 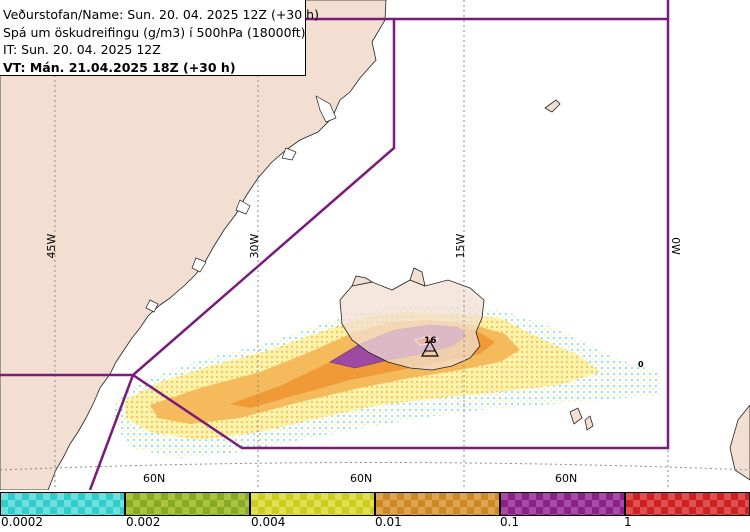 I want to click on small-value-label: 0, so click(x=641, y=364).